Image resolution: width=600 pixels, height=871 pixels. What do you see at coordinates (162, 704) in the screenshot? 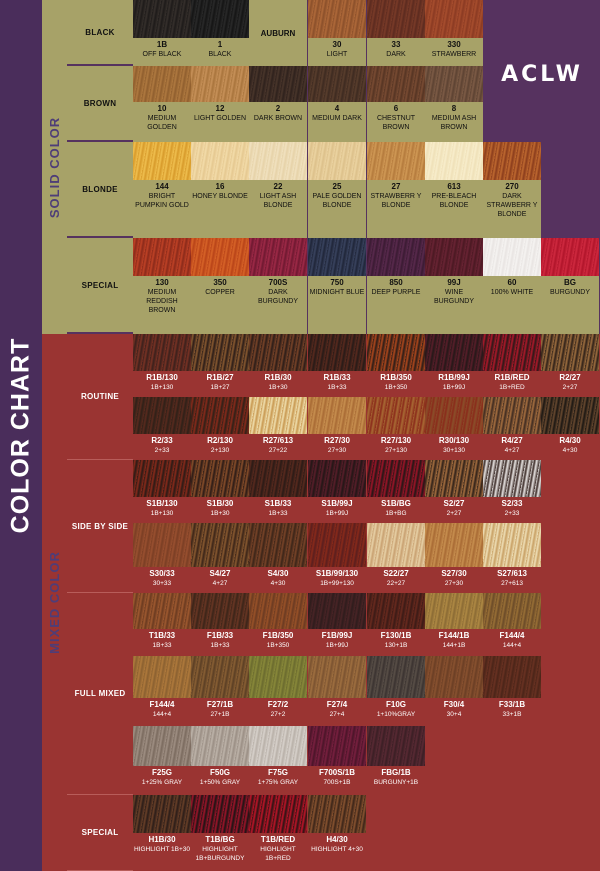
I see `color-code: F144/4` at bounding box center [162, 704].